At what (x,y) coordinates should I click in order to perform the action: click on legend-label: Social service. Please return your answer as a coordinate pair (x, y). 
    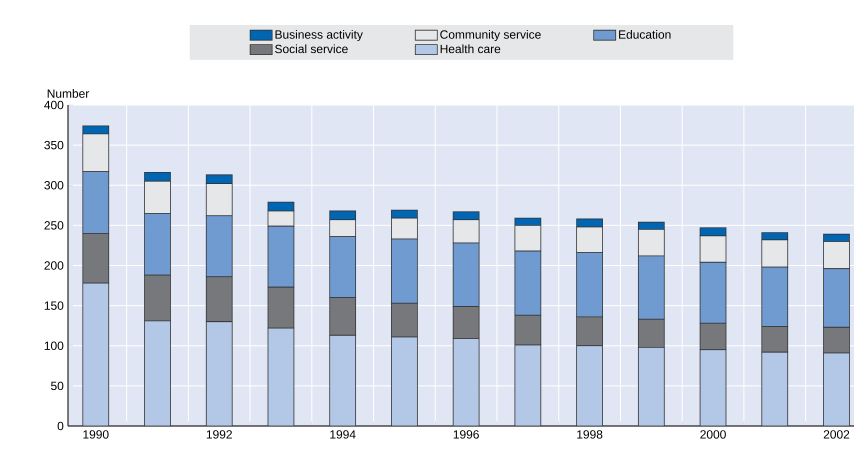
    Looking at the image, I should click on (311, 49).